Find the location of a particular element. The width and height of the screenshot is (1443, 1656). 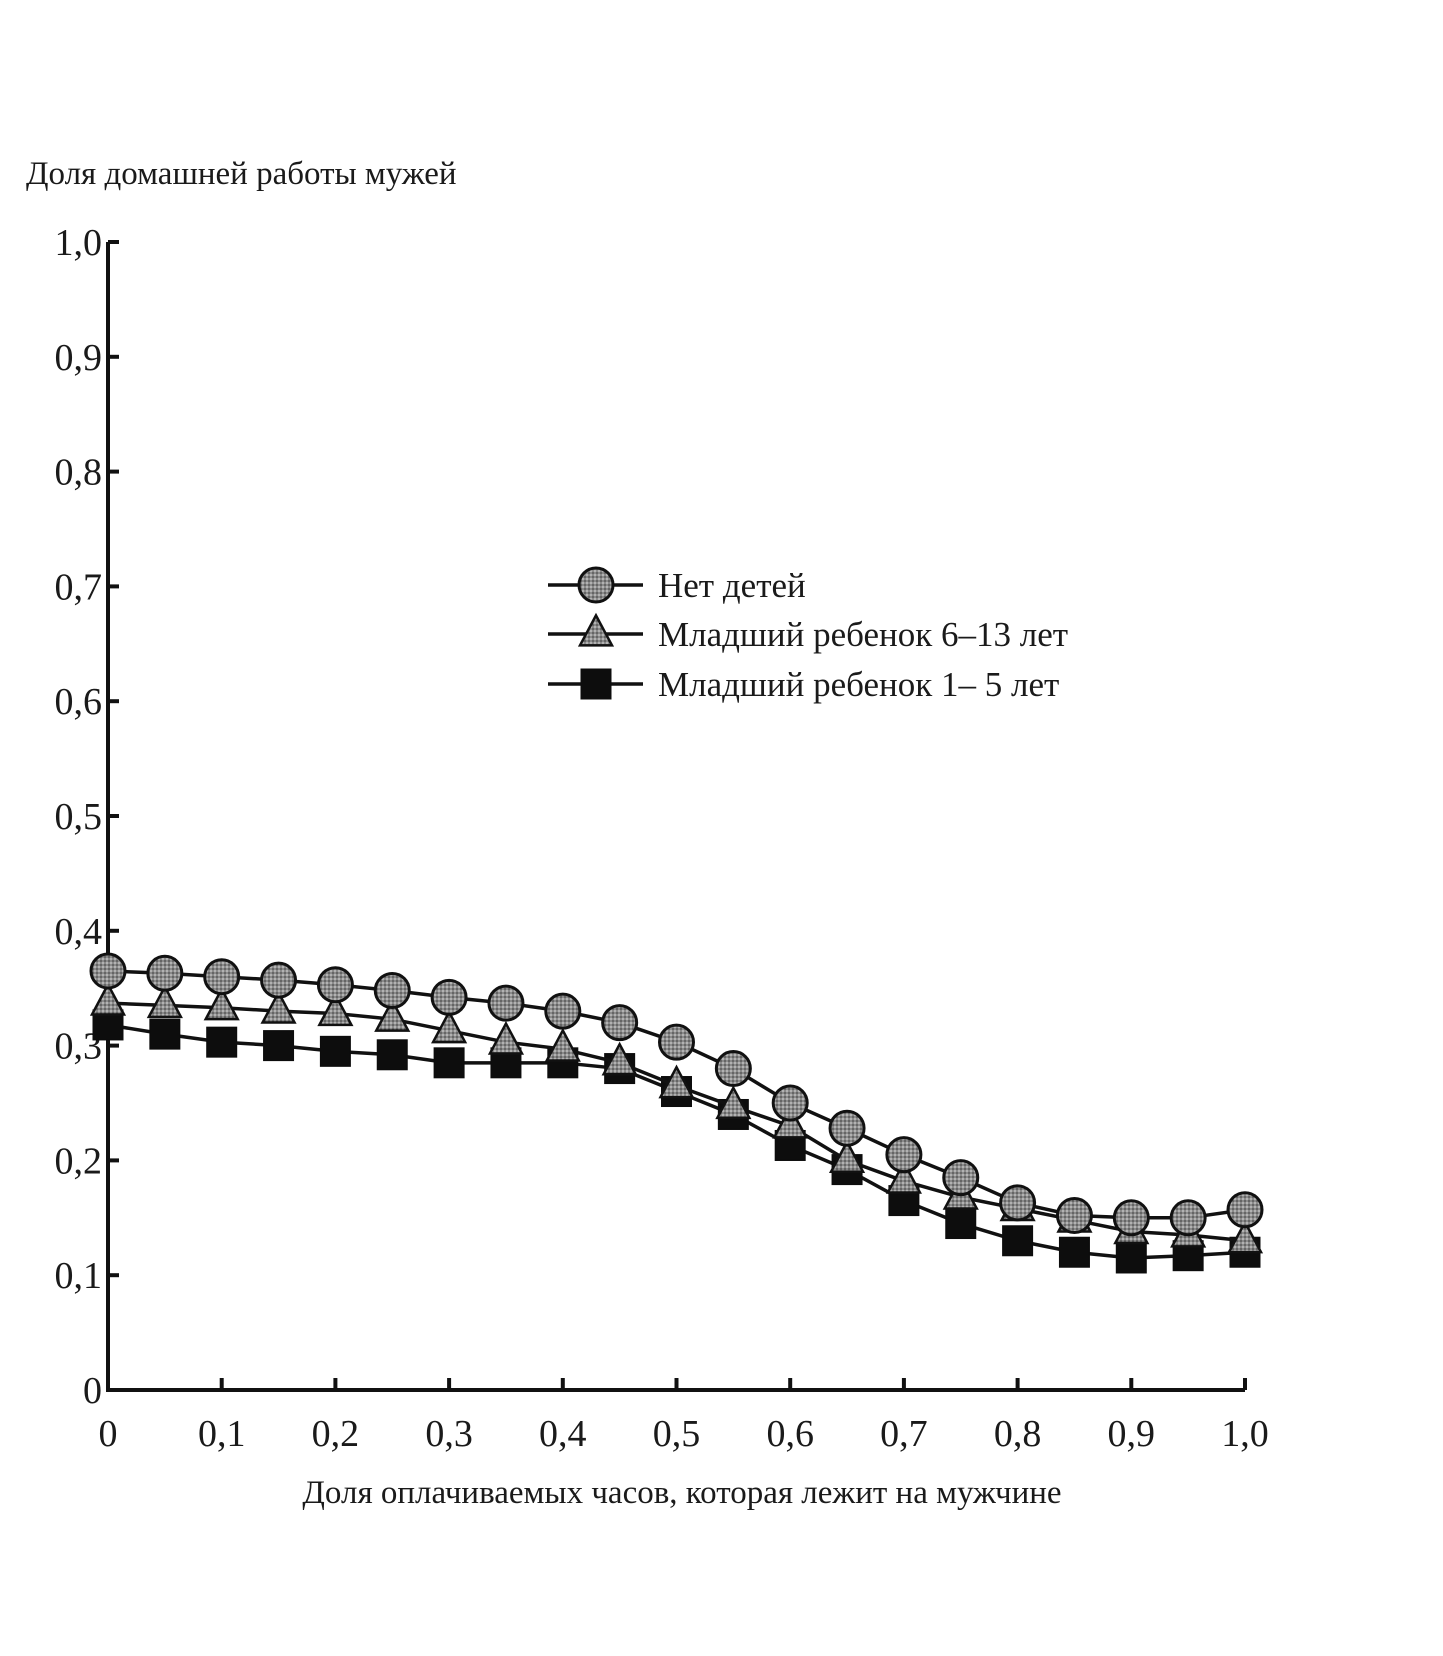

legend-marker-circle is located at coordinates (596, 585).